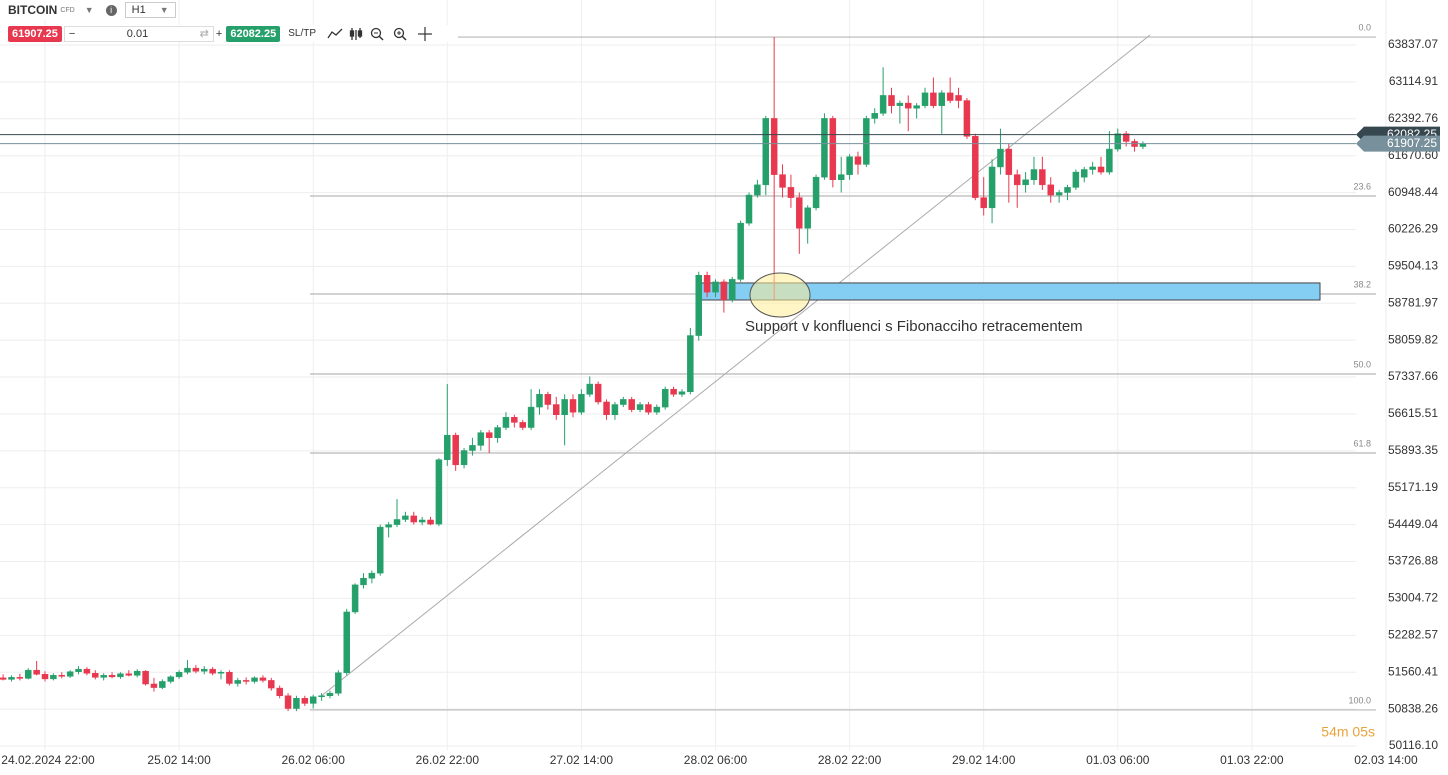 The height and width of the screenshot is (775, 1448). What do you see at coordinates (1362, 284) in the screenshot?
I see `fib-label: 38.2` at bounding box center [1362, 284].